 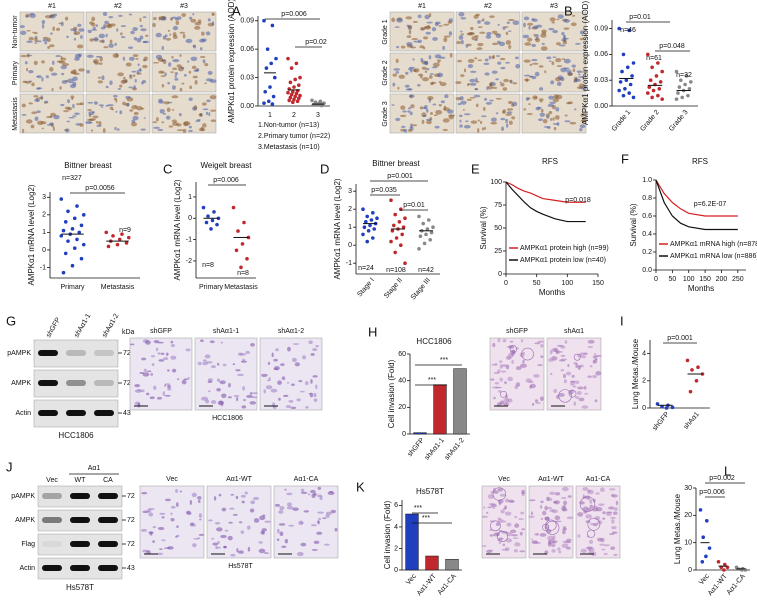 What do you see at coordinates (184, 6) in the screenshot?
I see `column-label: #3` at bounding box center [184, 6].